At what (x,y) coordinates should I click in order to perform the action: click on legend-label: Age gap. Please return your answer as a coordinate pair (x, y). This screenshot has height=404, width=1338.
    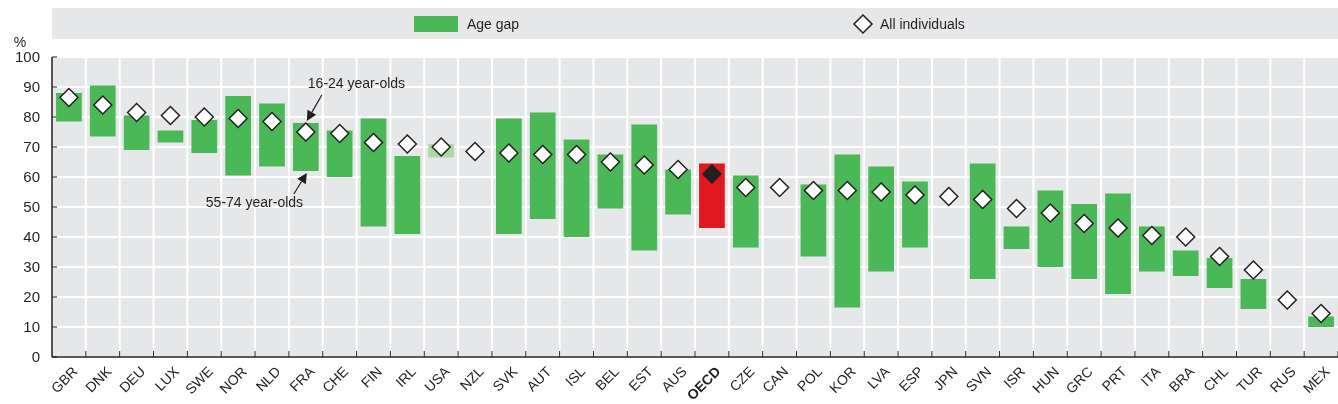
    Looking at the image, I should click on (493, 24).